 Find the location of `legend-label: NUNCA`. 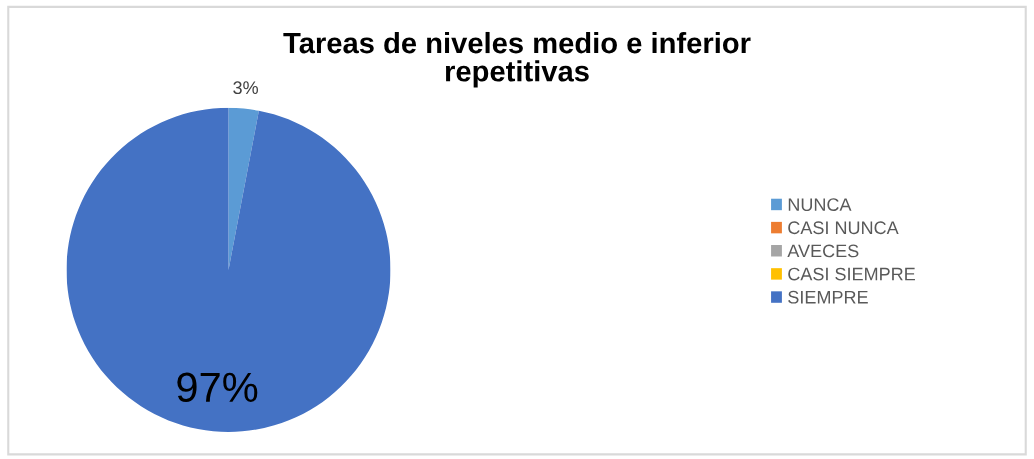

legend-label: NUNCA is located at coordinates (820, 204).